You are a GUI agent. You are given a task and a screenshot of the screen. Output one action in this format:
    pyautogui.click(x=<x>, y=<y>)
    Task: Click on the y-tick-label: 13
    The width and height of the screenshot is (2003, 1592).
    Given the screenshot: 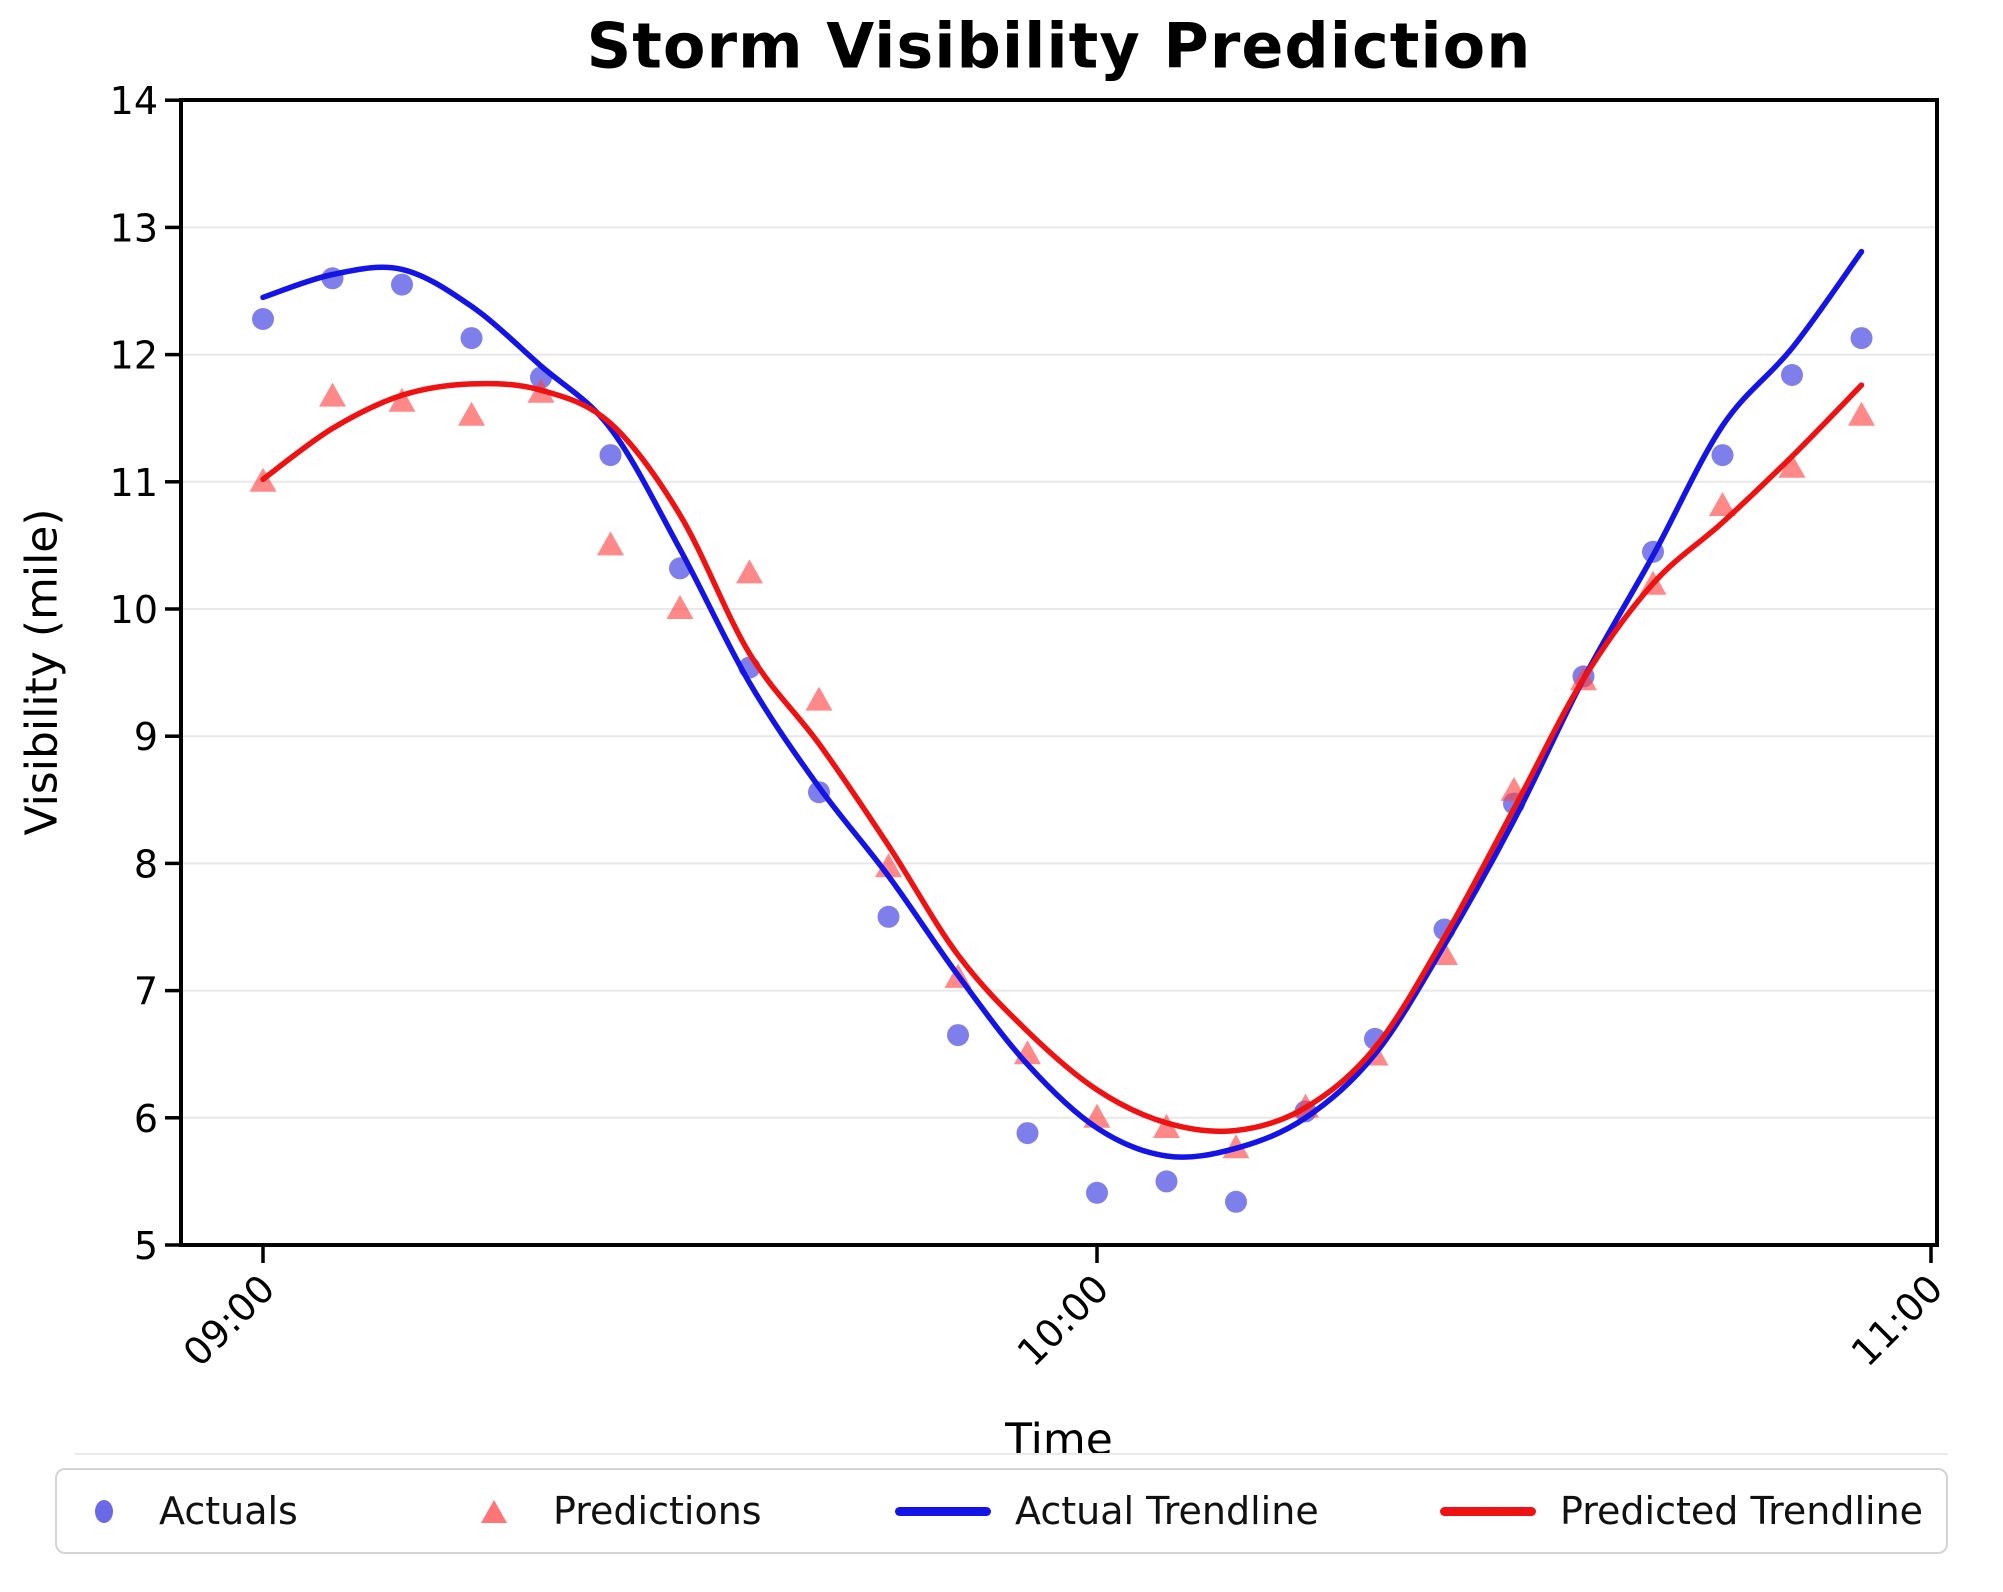 What is the action you would take?
    pyautogui.click(x=134, y=228)
    